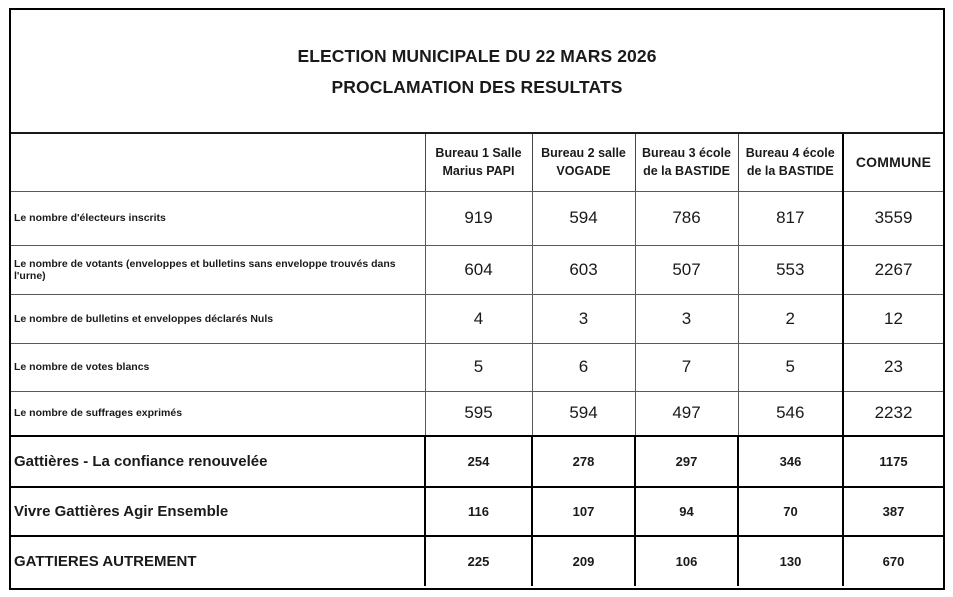 Image resolution: width=953 pixels, height=597 pixels. I want to click on value-cell: 346, so click(791, 461).